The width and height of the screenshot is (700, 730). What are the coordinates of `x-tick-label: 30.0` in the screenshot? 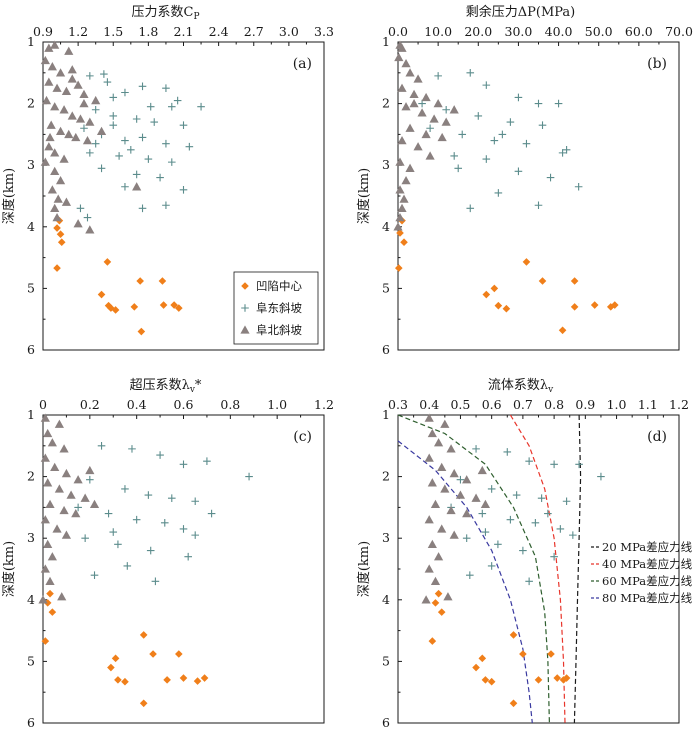 It's located at (519, 31).